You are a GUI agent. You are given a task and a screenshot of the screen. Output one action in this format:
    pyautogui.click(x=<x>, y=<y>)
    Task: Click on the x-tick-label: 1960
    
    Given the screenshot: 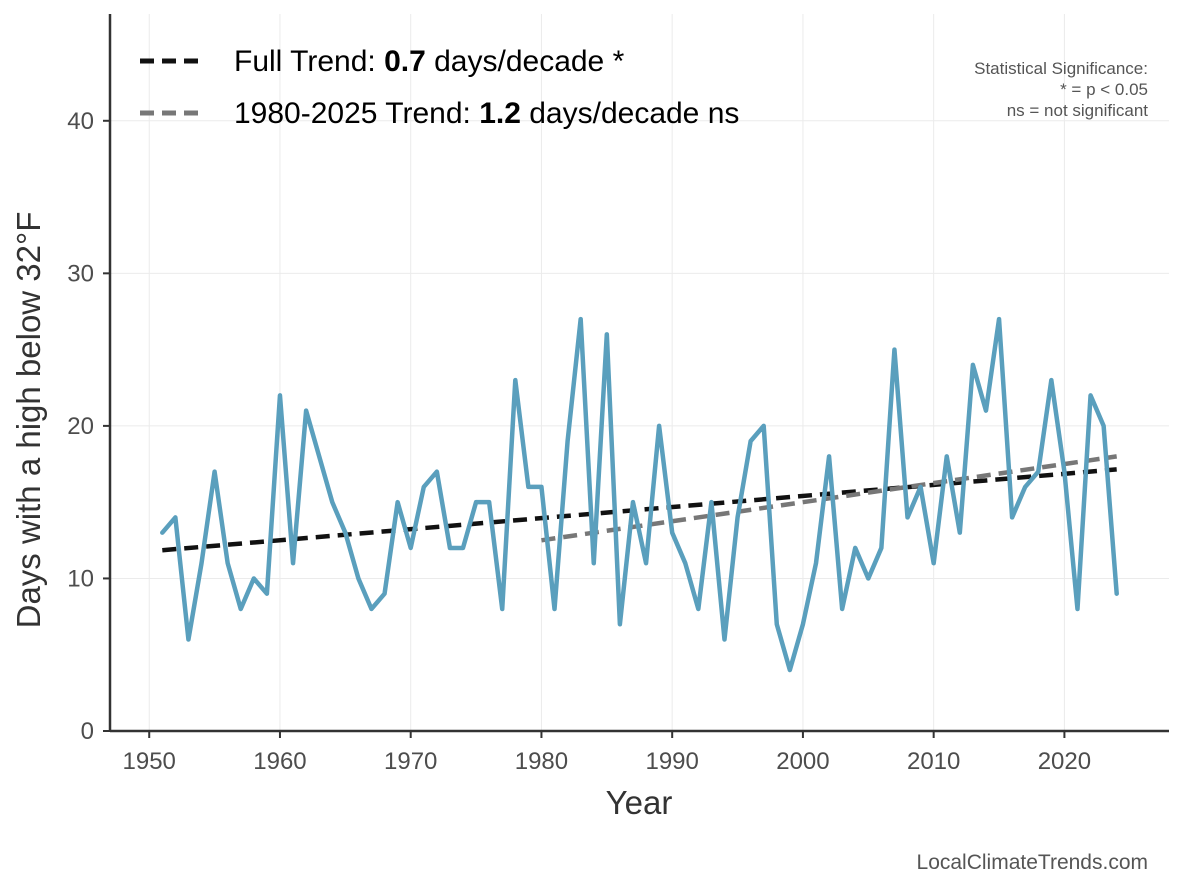 What is the action you would take?
    pyautogui.click(x=279, y=761)
    